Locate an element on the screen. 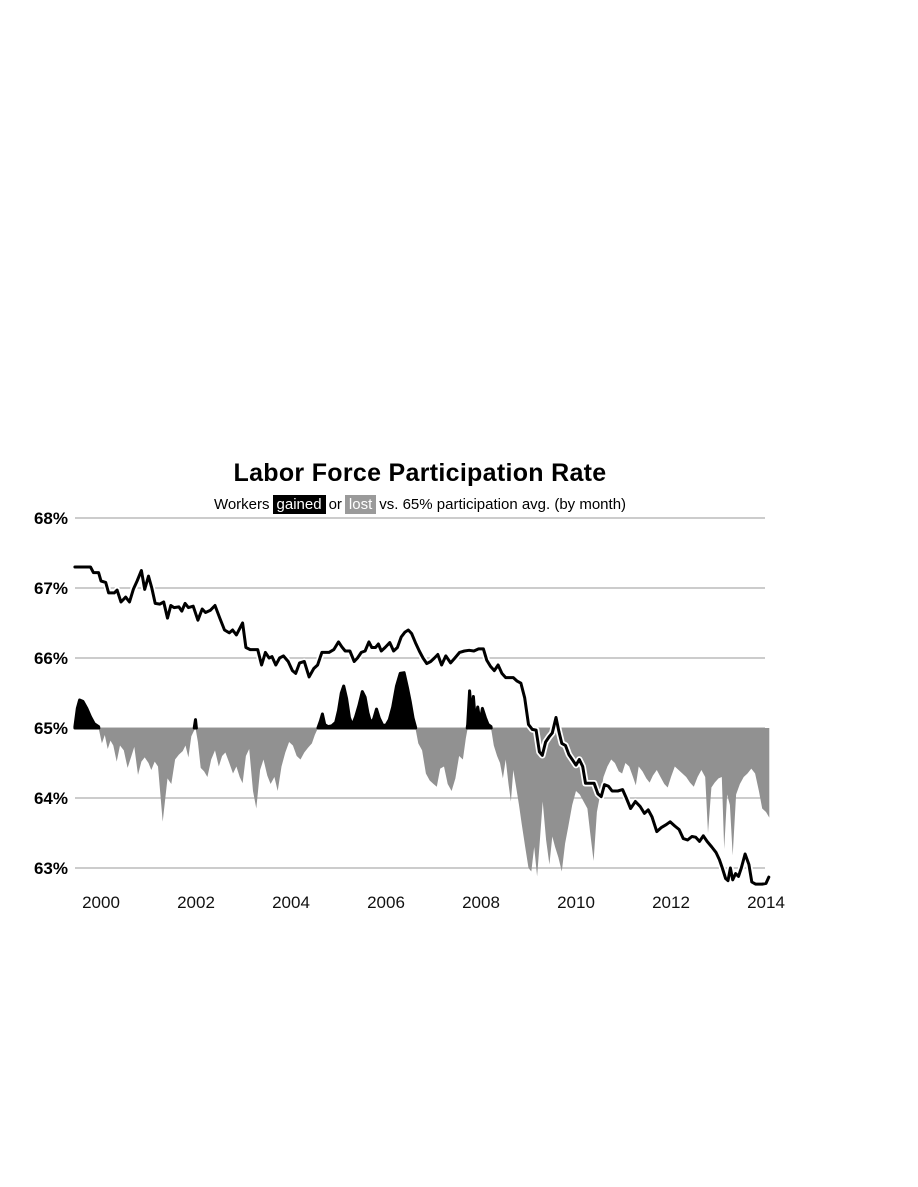 The width and height of the screenshot is (918, 1187). y-tick-label: 64% is located at coordinates (51, 798).